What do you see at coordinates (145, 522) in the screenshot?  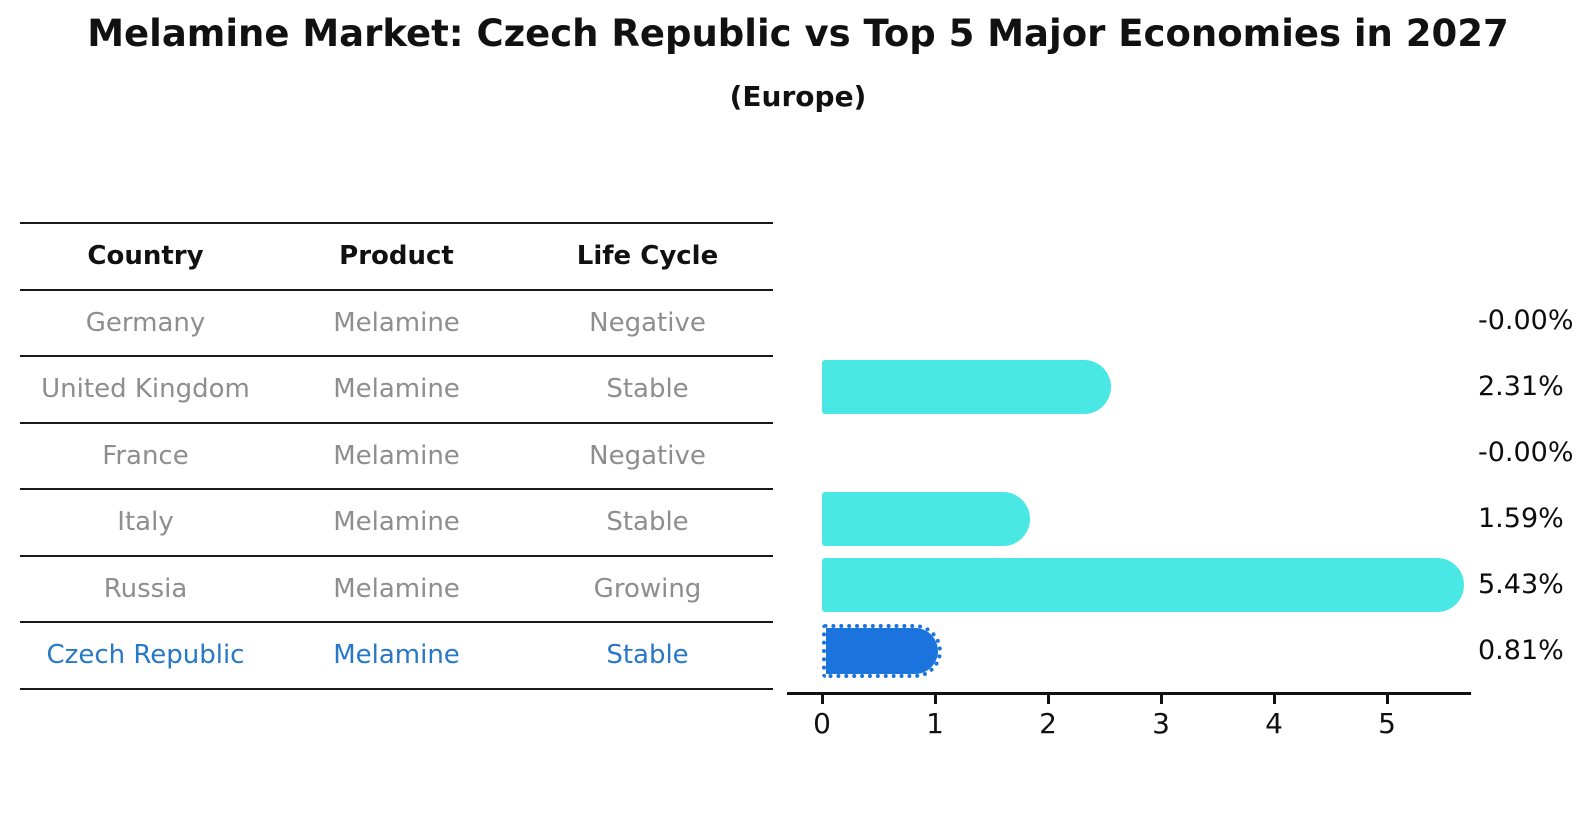 I see `country-cell: Italy` at bounding box center [145, 522].